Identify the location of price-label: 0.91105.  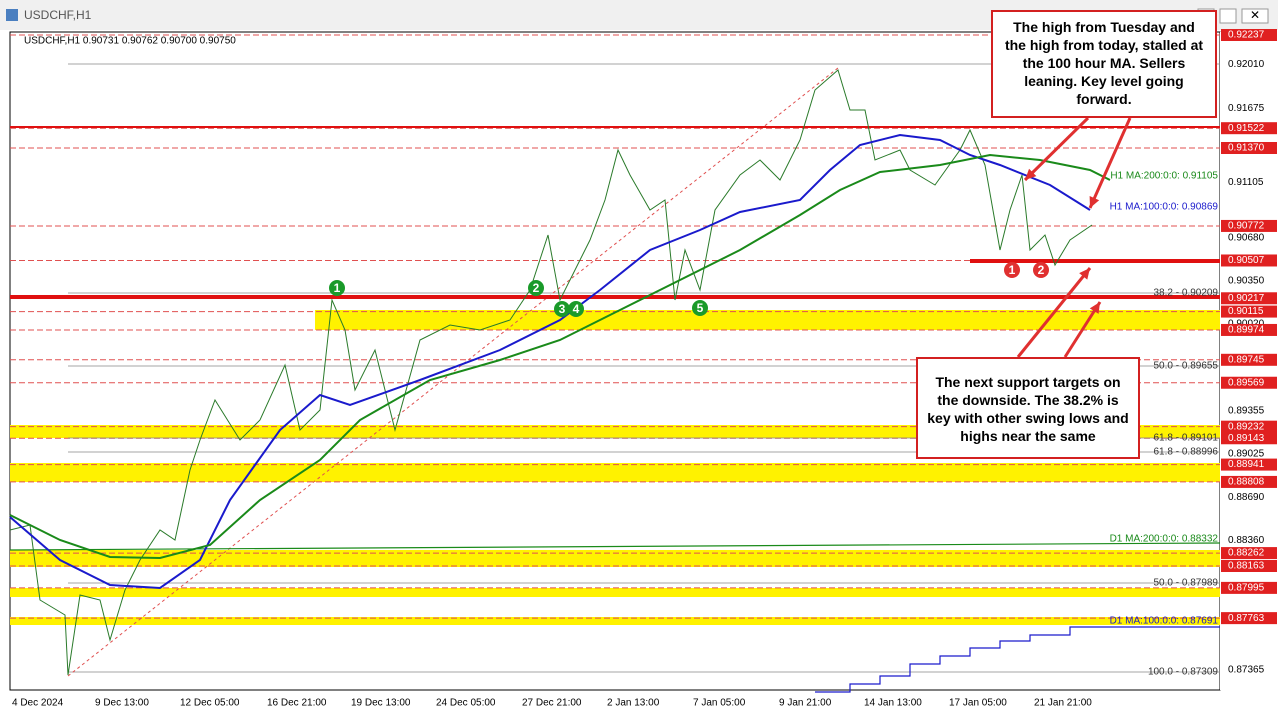
(1246, 182).